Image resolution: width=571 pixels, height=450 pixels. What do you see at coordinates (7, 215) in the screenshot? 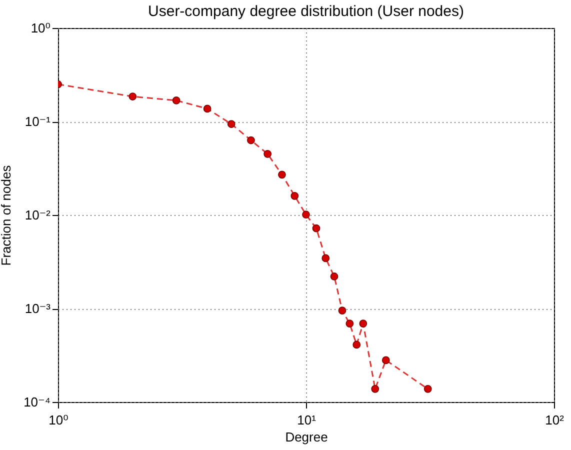
I see `y-axis-title: Fraction of nodes` at bounding box center [7, 215].